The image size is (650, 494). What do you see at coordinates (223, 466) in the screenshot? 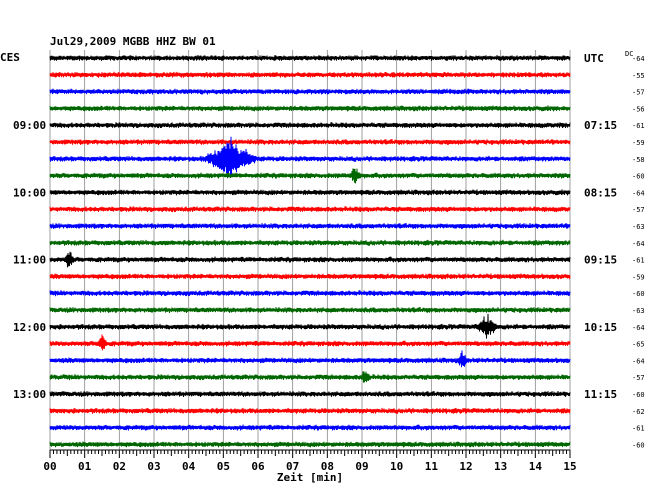
I see `x-tick-label: 05` at bounding box center [223, 466].